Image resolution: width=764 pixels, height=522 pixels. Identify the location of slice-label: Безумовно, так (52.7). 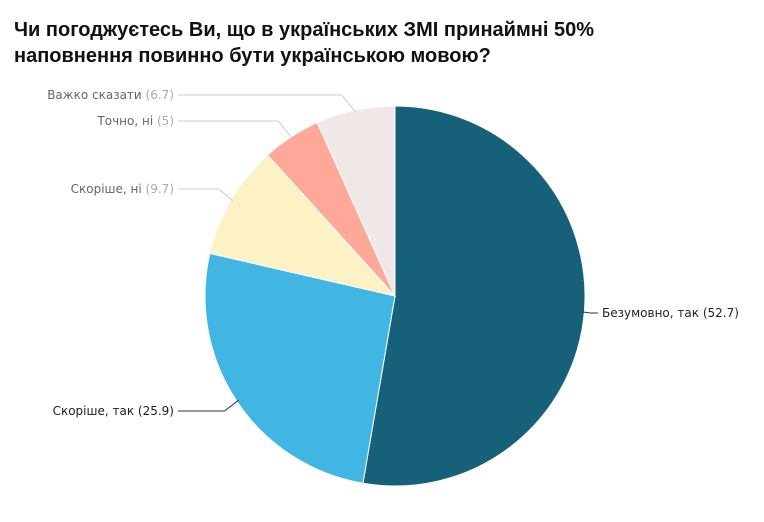
(670, 313).